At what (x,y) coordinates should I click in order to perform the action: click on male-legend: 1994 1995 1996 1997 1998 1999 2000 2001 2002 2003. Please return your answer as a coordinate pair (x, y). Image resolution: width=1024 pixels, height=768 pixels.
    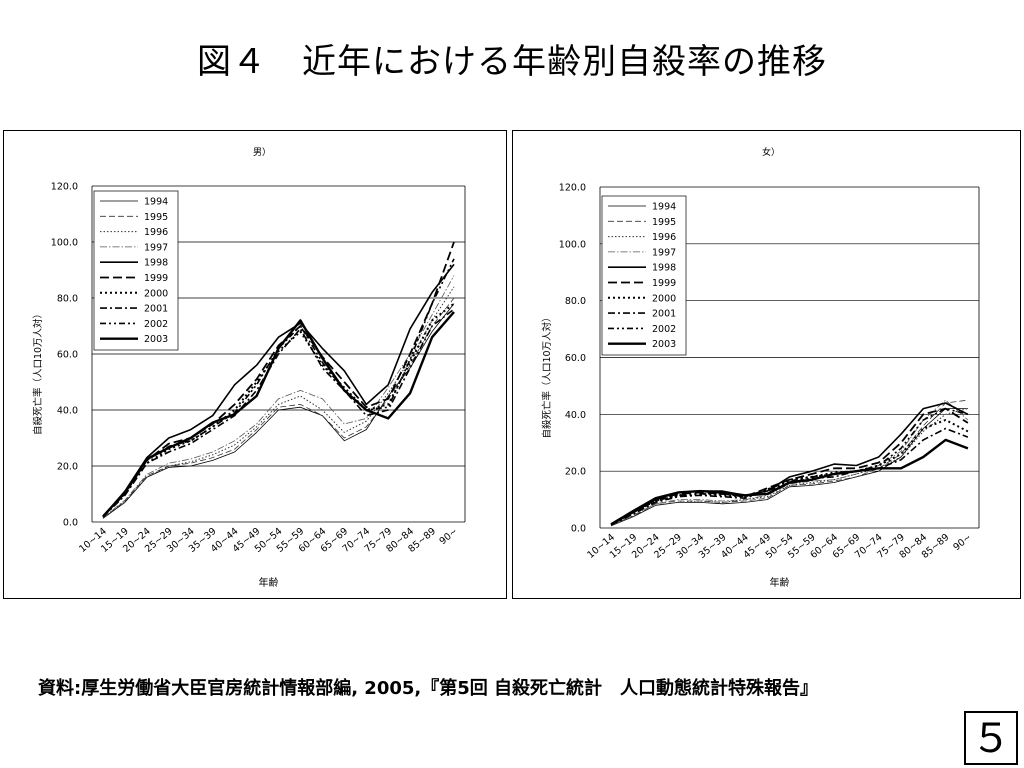
    Looking at the image, I should click on (136, 270).